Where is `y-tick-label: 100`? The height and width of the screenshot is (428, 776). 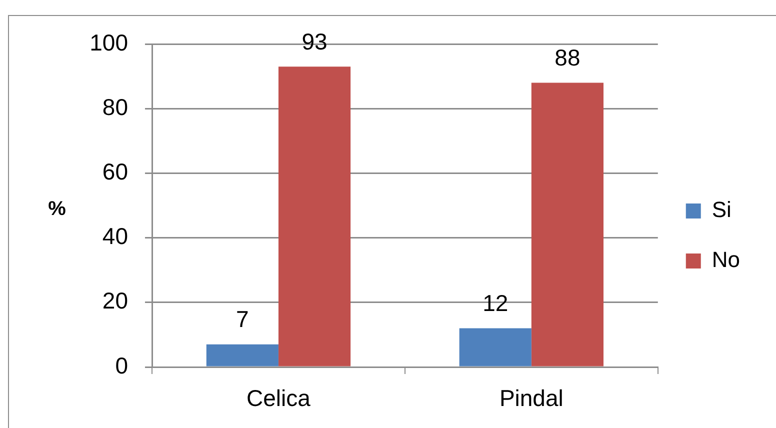 y-tick-label: 100 is located at coordinates (109, 42).